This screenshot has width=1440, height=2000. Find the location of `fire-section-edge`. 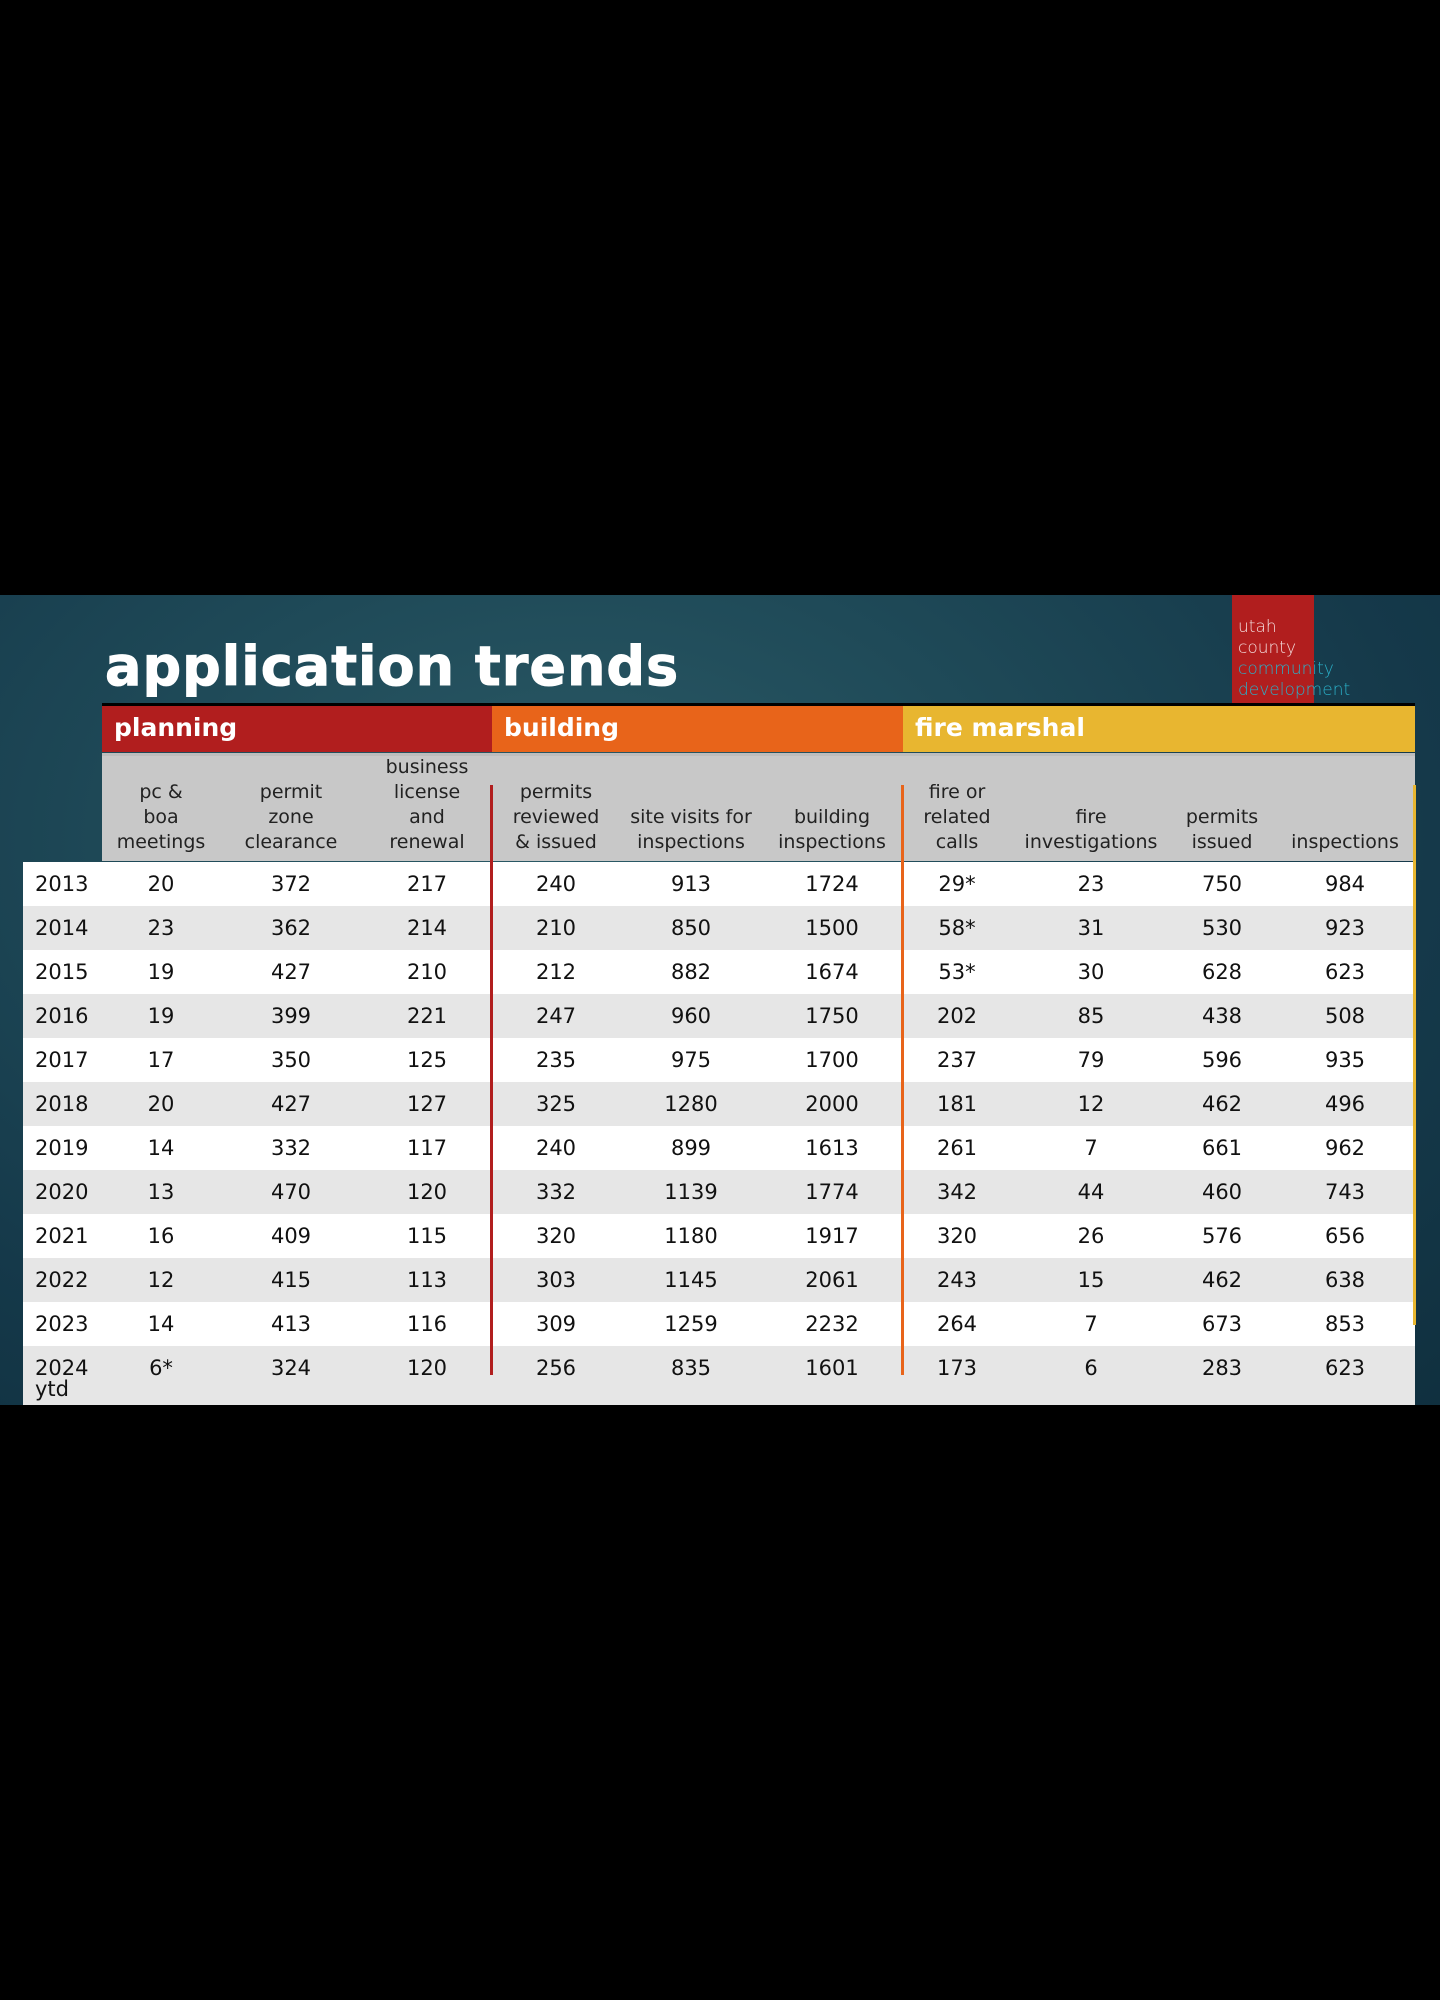

fire-section-edge is located at coordinates (1414, 1055).